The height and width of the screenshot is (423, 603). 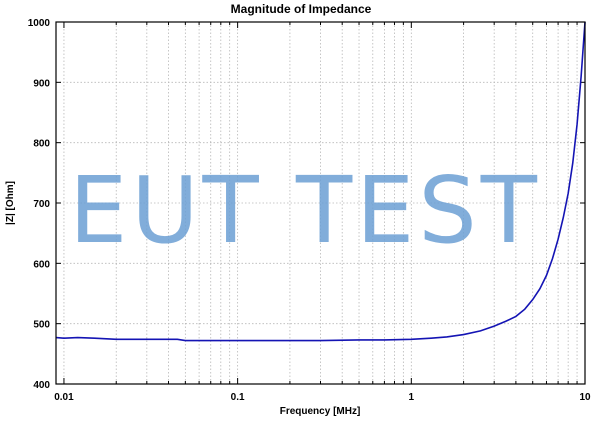 What do you see at coordinates (585, 397) in the screenshot?
I see `x-tick-label: 10` at bounding box center [585, 397].